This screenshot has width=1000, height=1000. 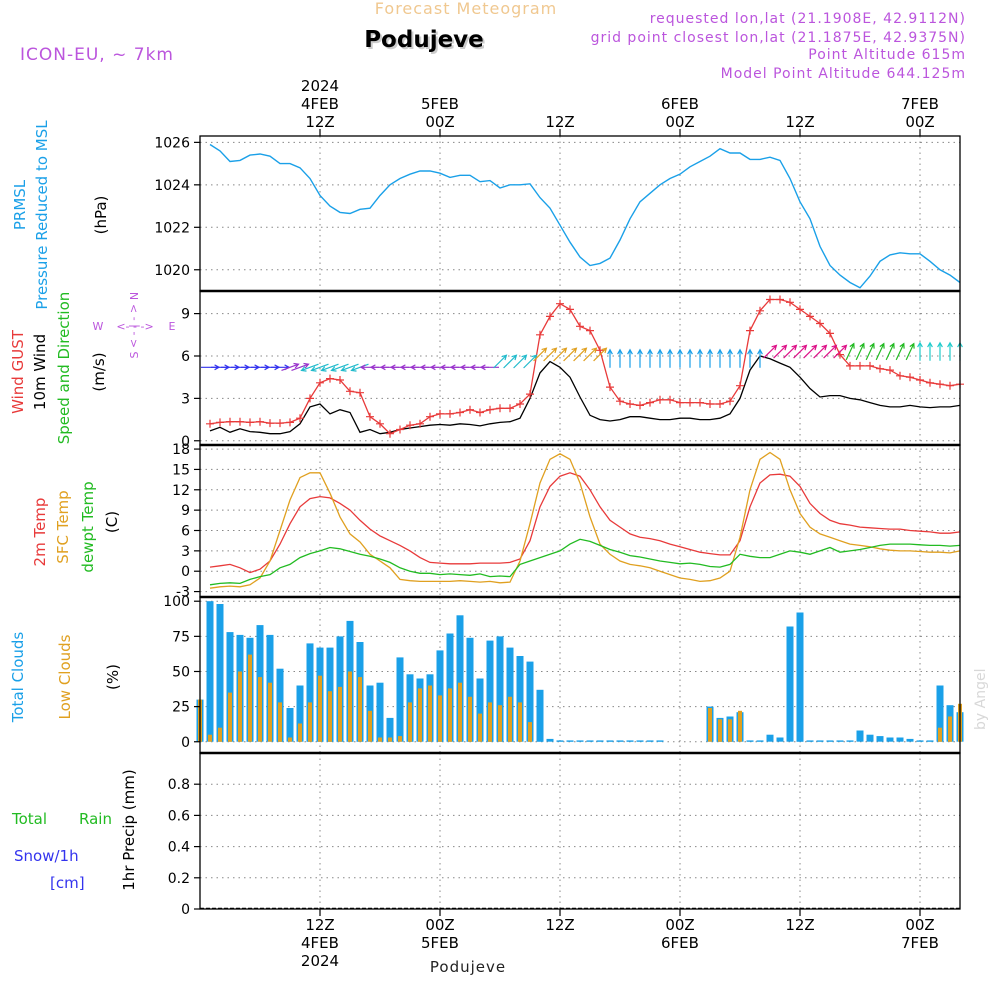 What do you see at coordinates (172, 271) in the screenshot?
I see `y-tick-label: 1020` at bounding box center [172, 271].